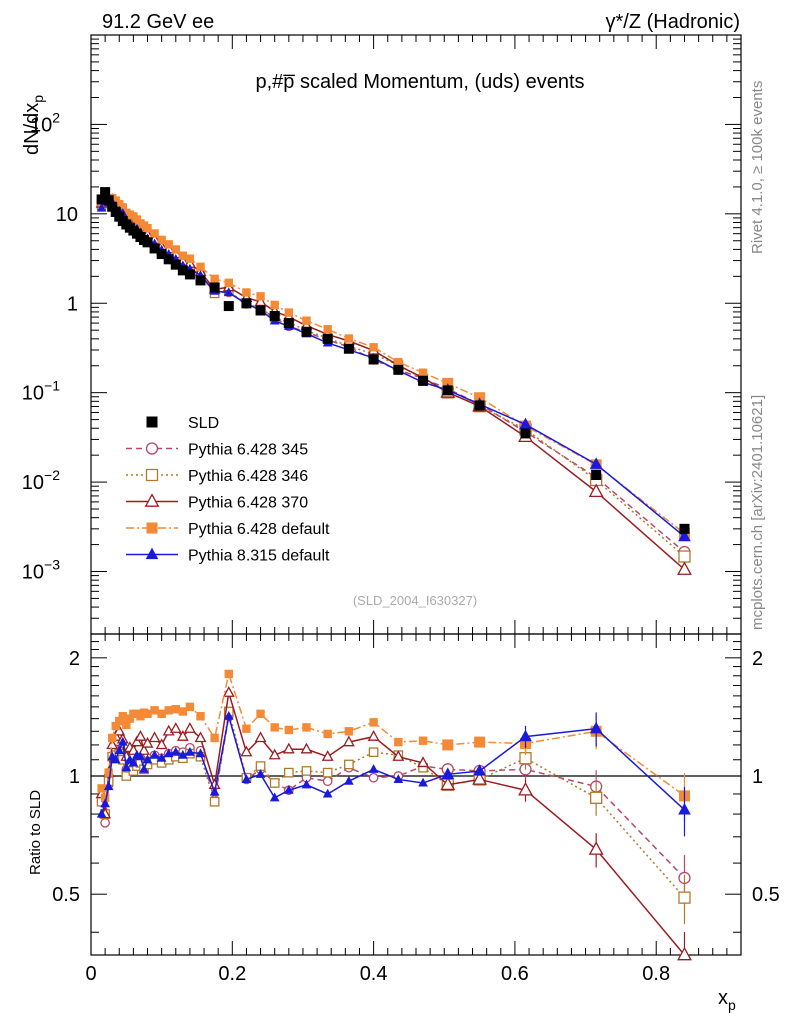 This screenshot has width=786, height=1024. Describe the element at coordinates (33, 125) in the screenshot. I see `y-axis-label: dN/dxp` at that location.